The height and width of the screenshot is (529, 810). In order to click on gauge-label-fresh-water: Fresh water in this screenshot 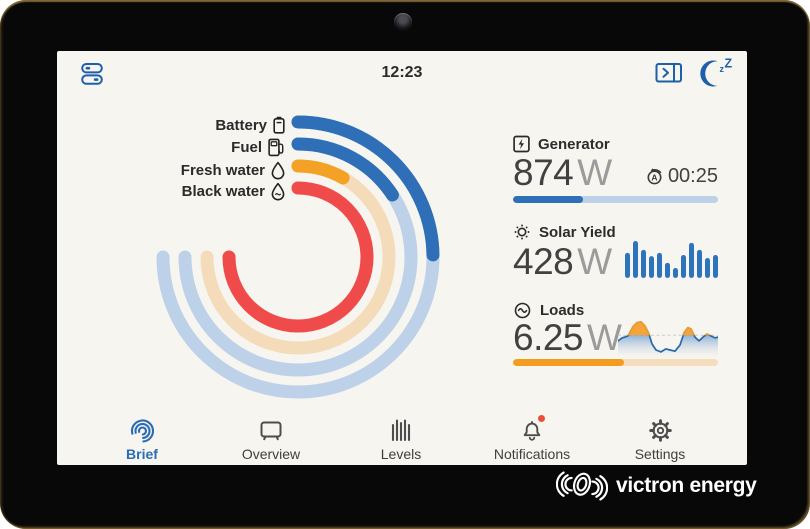, I will do `click(233, 170)`.